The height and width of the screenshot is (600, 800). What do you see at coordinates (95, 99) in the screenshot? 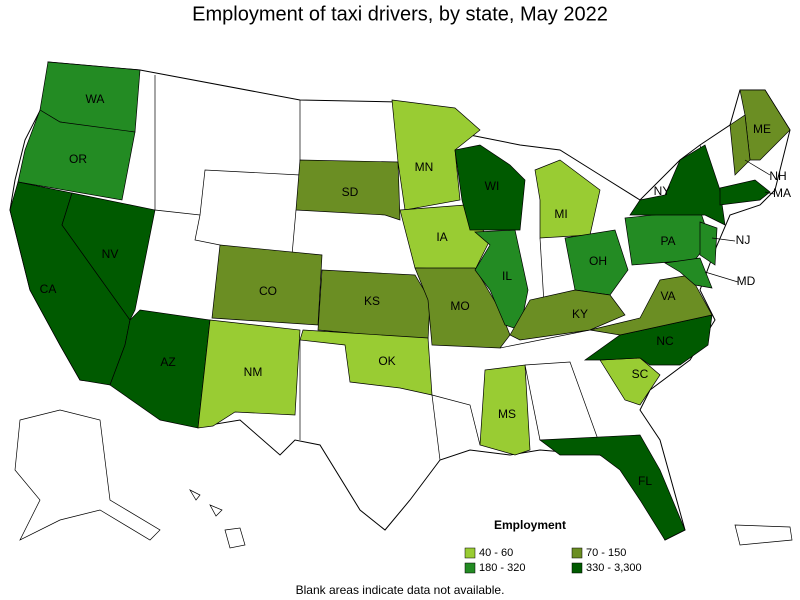
I see `state-label: WA` at bounding box center [95, 99].